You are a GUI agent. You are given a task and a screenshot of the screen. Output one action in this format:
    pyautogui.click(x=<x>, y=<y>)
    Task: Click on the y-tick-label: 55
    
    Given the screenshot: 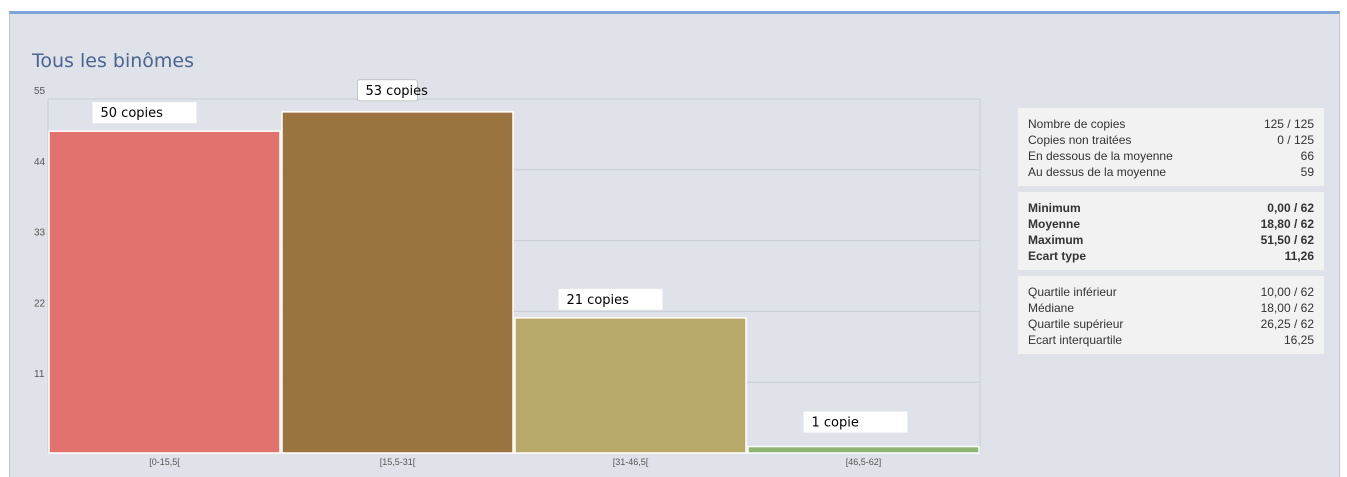 What is the action you would take?
    pyautogui.click(x=40, y=91)
    